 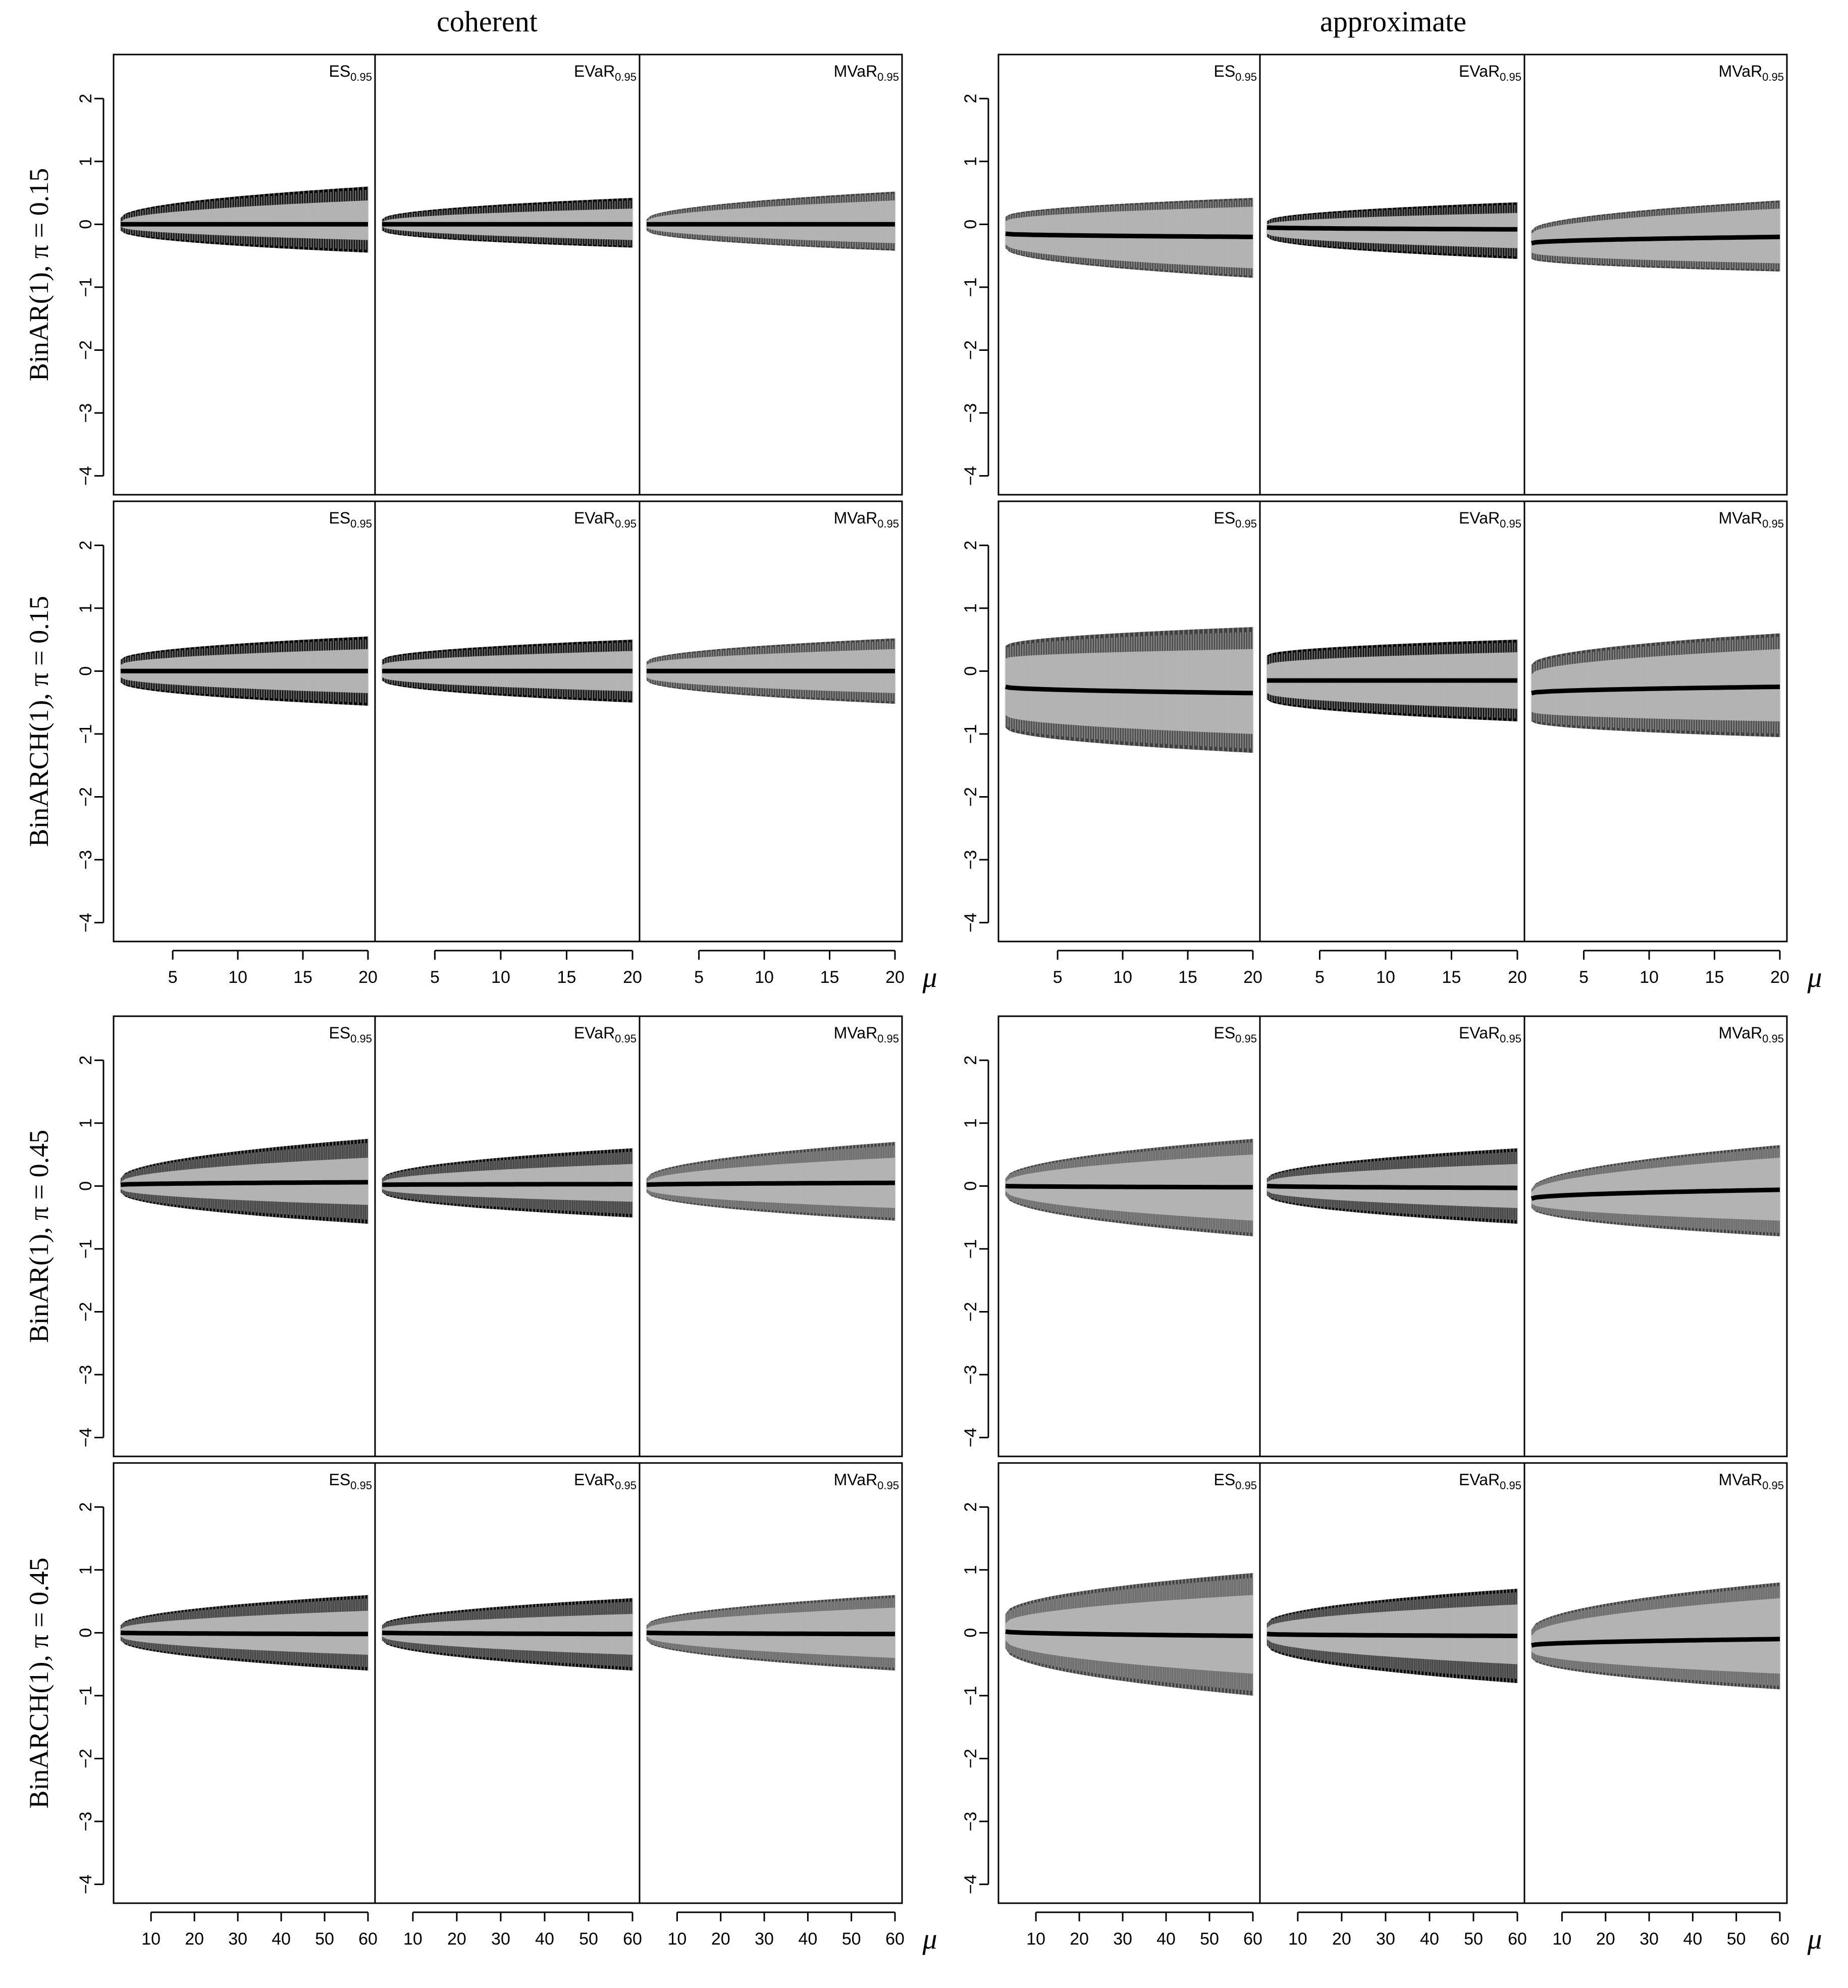 I want to click on x-tick-label: 30, so click(x=1122, y=1939).